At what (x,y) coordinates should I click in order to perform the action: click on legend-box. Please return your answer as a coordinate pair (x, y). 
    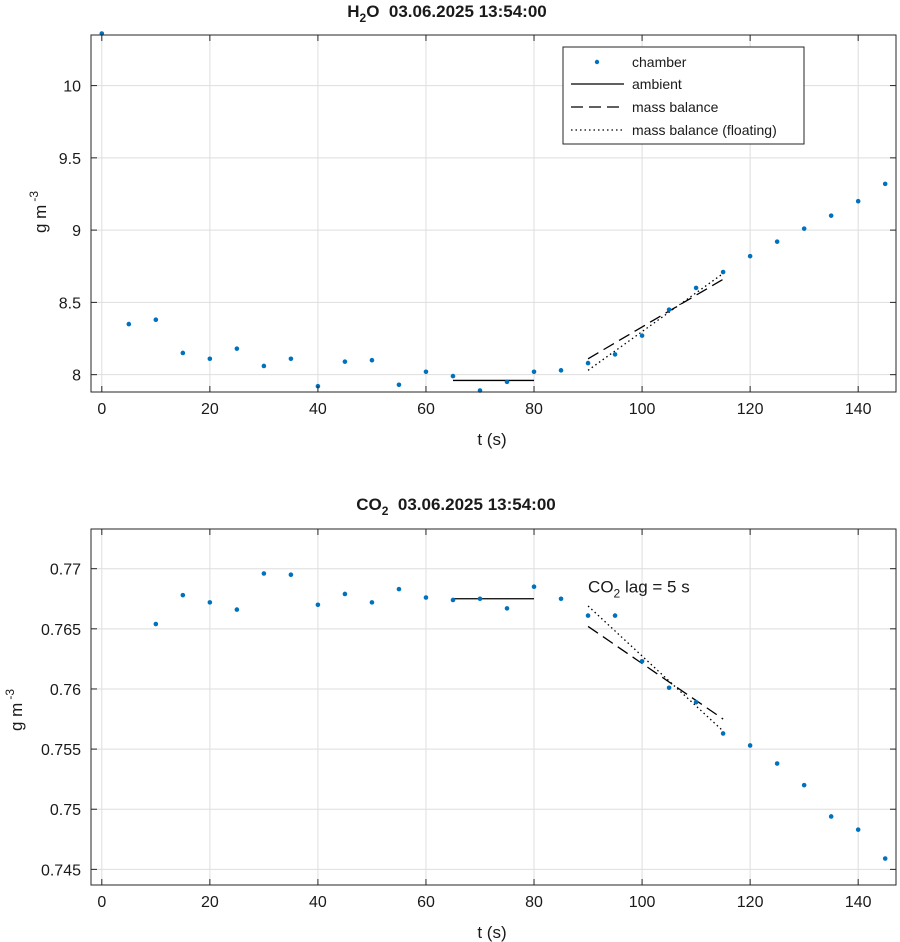
    Looking at the image, I should click on (683, 95).